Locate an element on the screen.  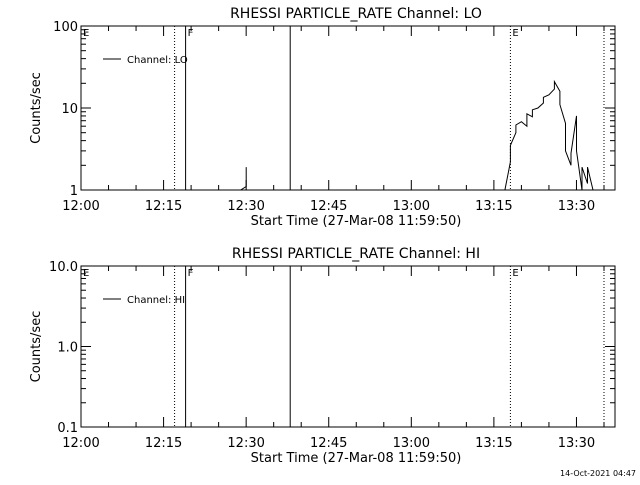
legend-label: Channel: HI is located at coordinates (156, 300).